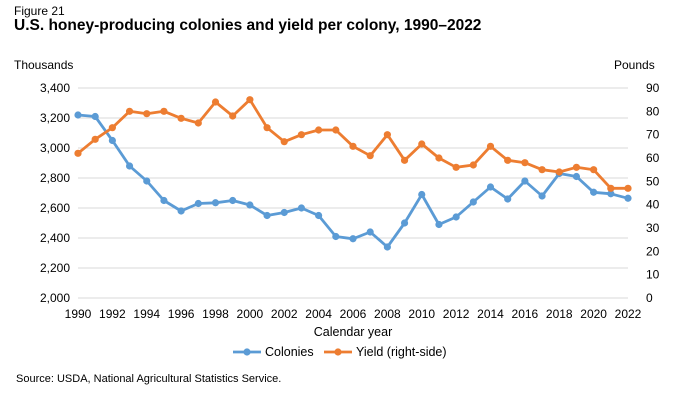  I want to click on left-axis-unit-label: Thousands, so click(44, 65).